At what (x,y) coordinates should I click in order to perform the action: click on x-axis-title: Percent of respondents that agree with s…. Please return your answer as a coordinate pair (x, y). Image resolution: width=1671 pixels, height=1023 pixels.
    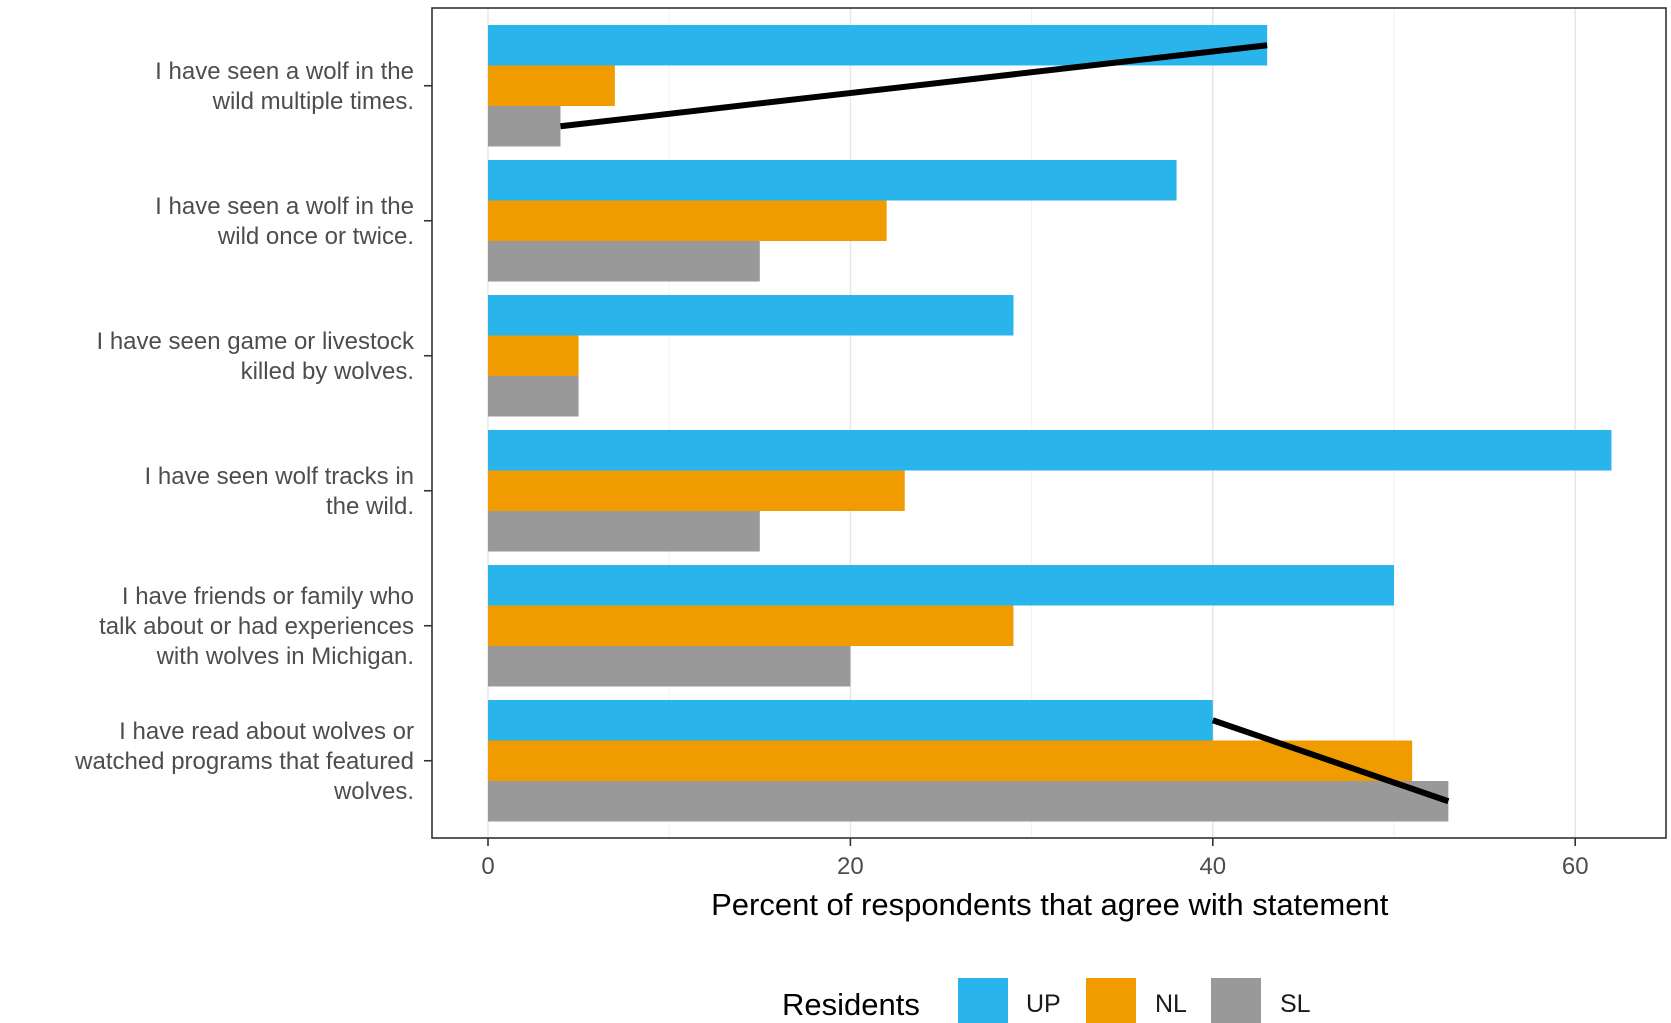
    Looking at the image, I should click on (1050, 904).